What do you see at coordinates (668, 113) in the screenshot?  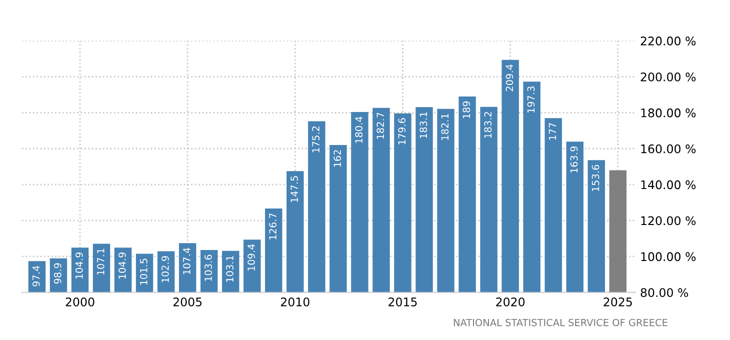 I see `y-tick-label: 180.00 %` at bounding box center [668, 113].